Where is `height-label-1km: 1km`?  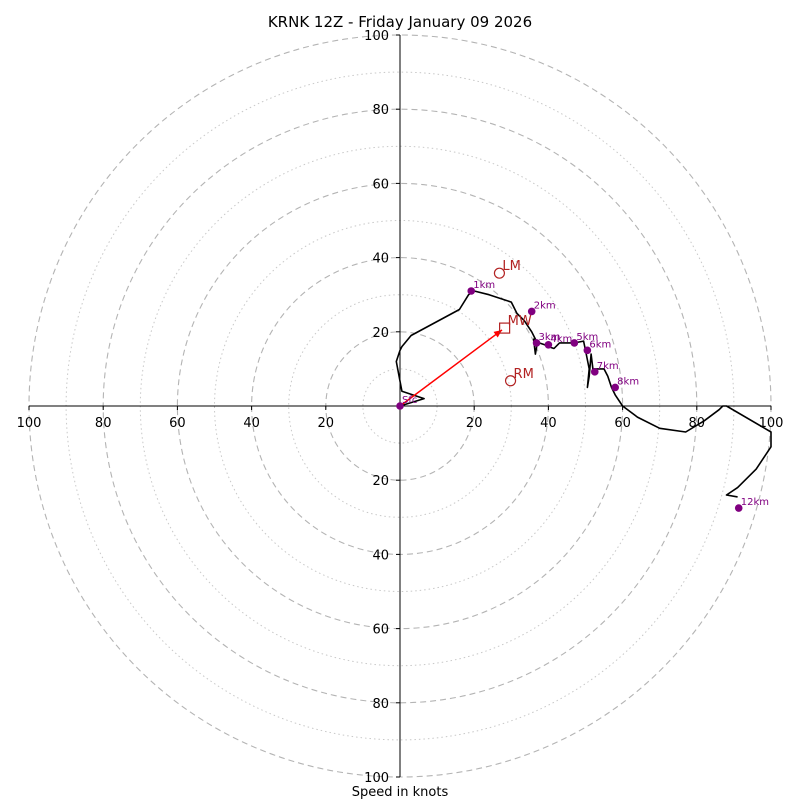 height-label-1km: 1km is located at coordinates (484, 285).